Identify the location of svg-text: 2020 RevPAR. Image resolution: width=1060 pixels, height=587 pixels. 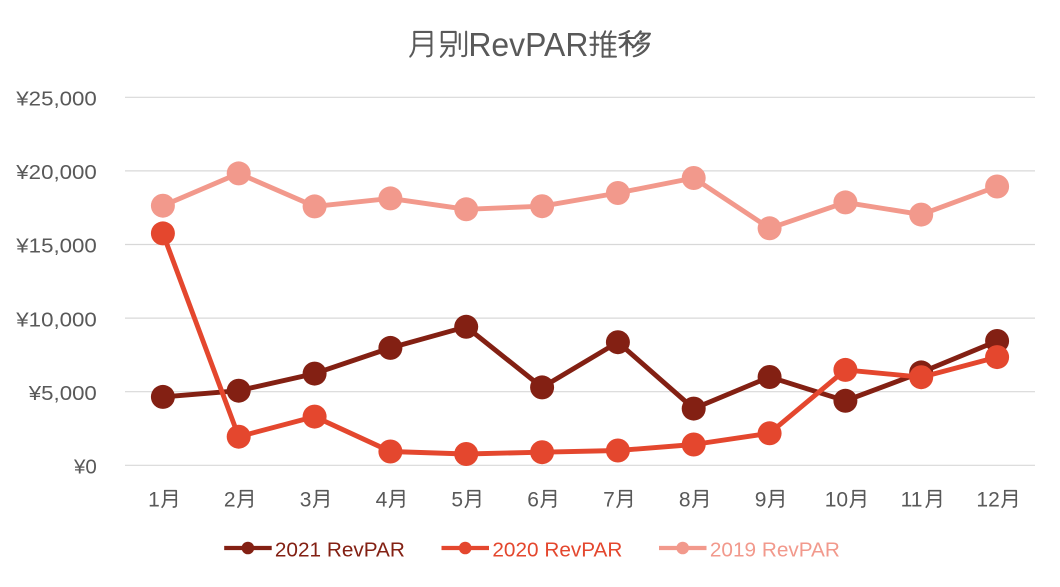
(557, 549).